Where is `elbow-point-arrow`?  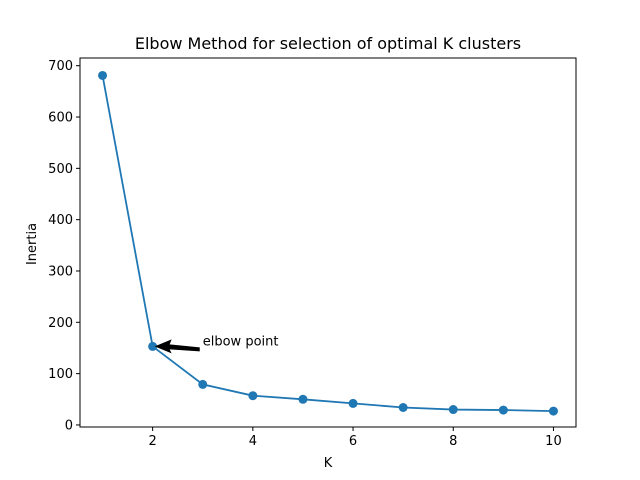 elbow-point-arrow is located at coordinates (177, 346).